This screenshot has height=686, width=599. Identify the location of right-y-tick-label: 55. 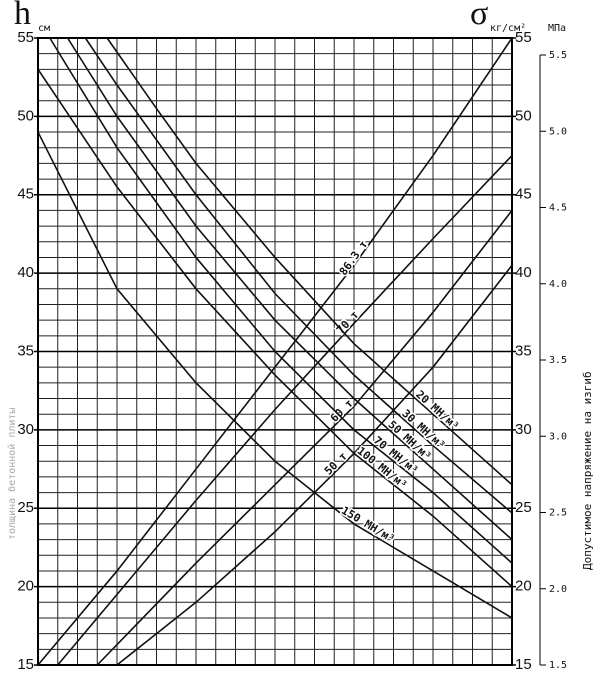
(523, 37).